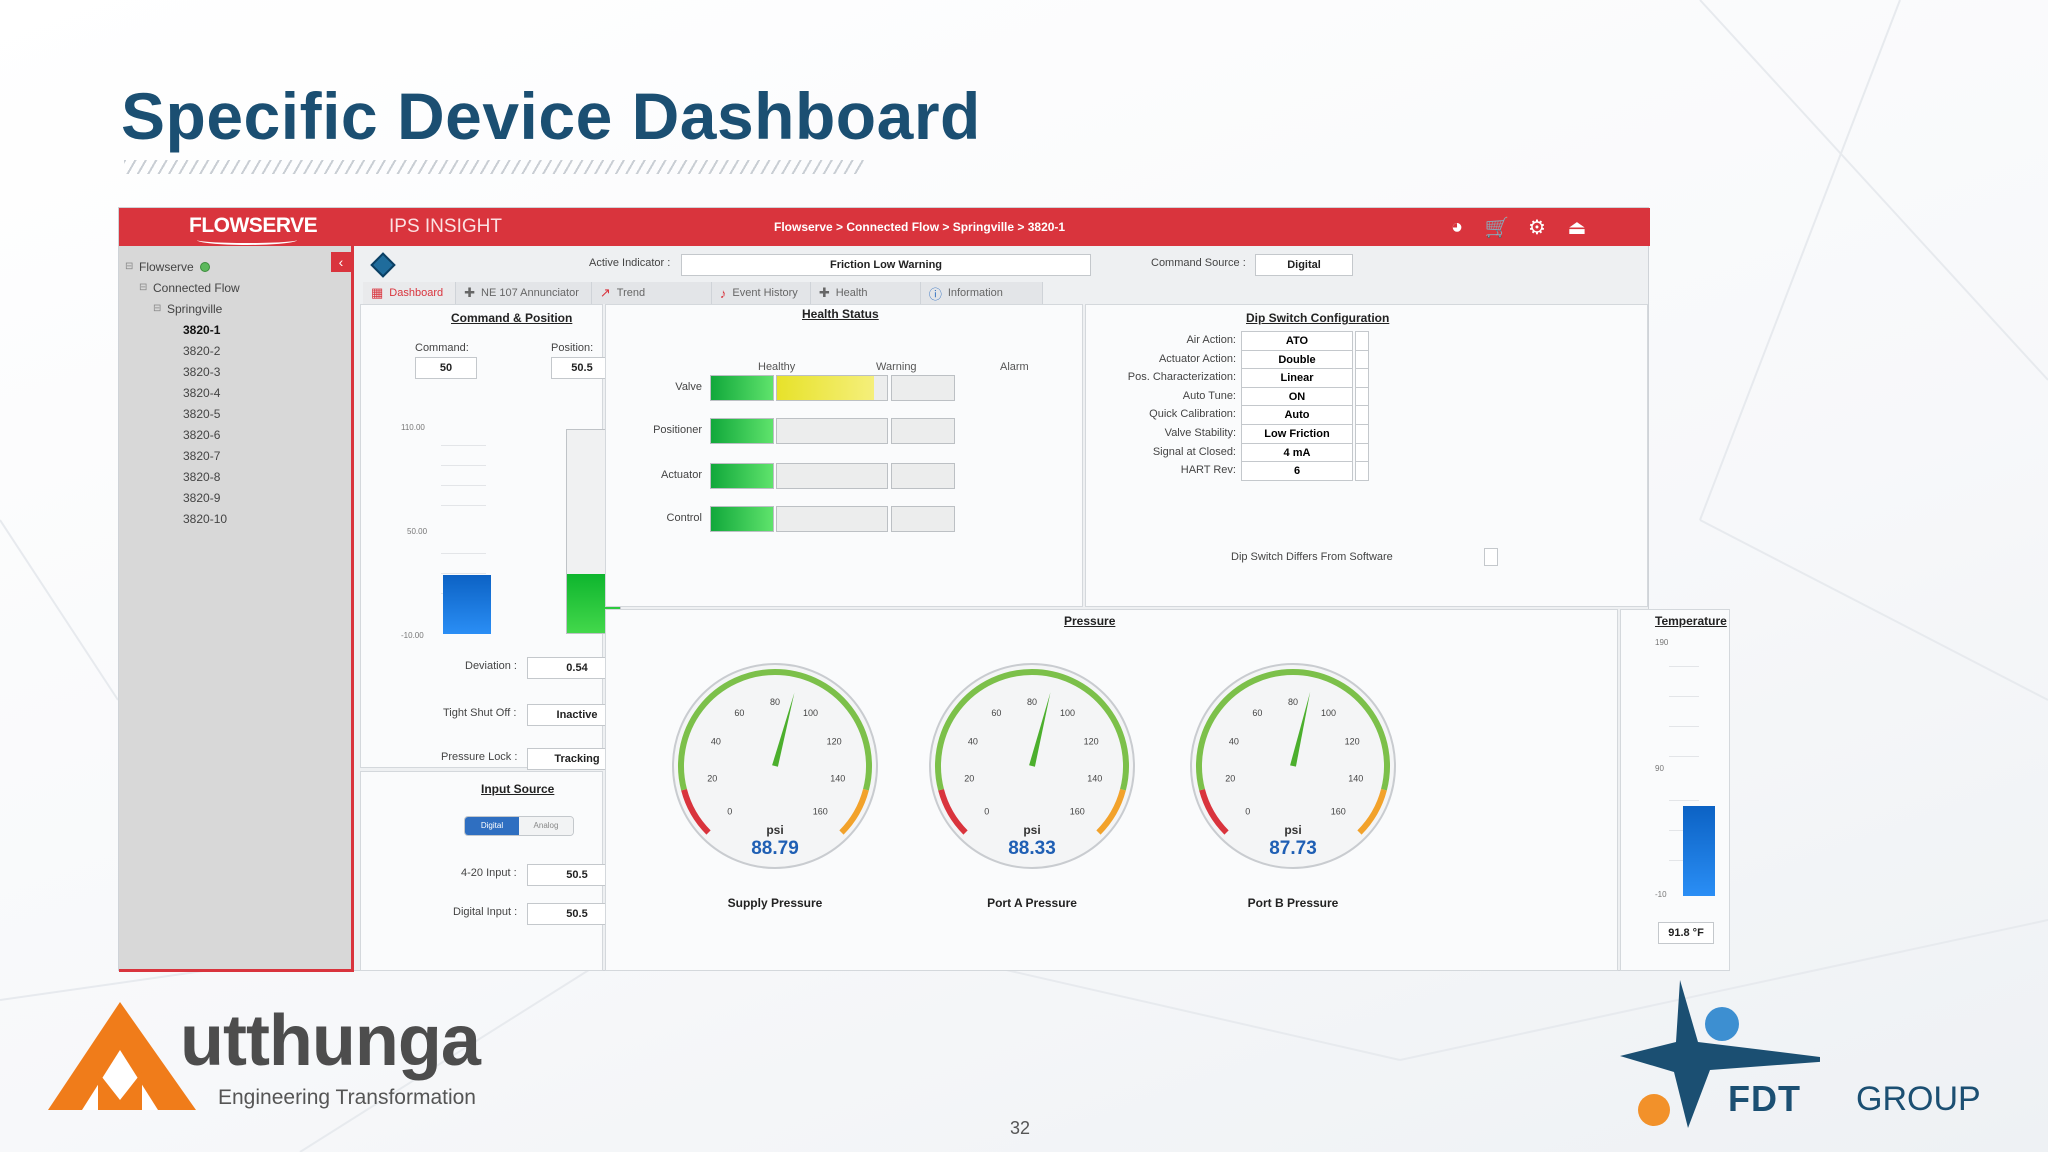 The image size is (2048, 1152). I want to click on temperature-value: 91.8 °F, so click(1686, 933).